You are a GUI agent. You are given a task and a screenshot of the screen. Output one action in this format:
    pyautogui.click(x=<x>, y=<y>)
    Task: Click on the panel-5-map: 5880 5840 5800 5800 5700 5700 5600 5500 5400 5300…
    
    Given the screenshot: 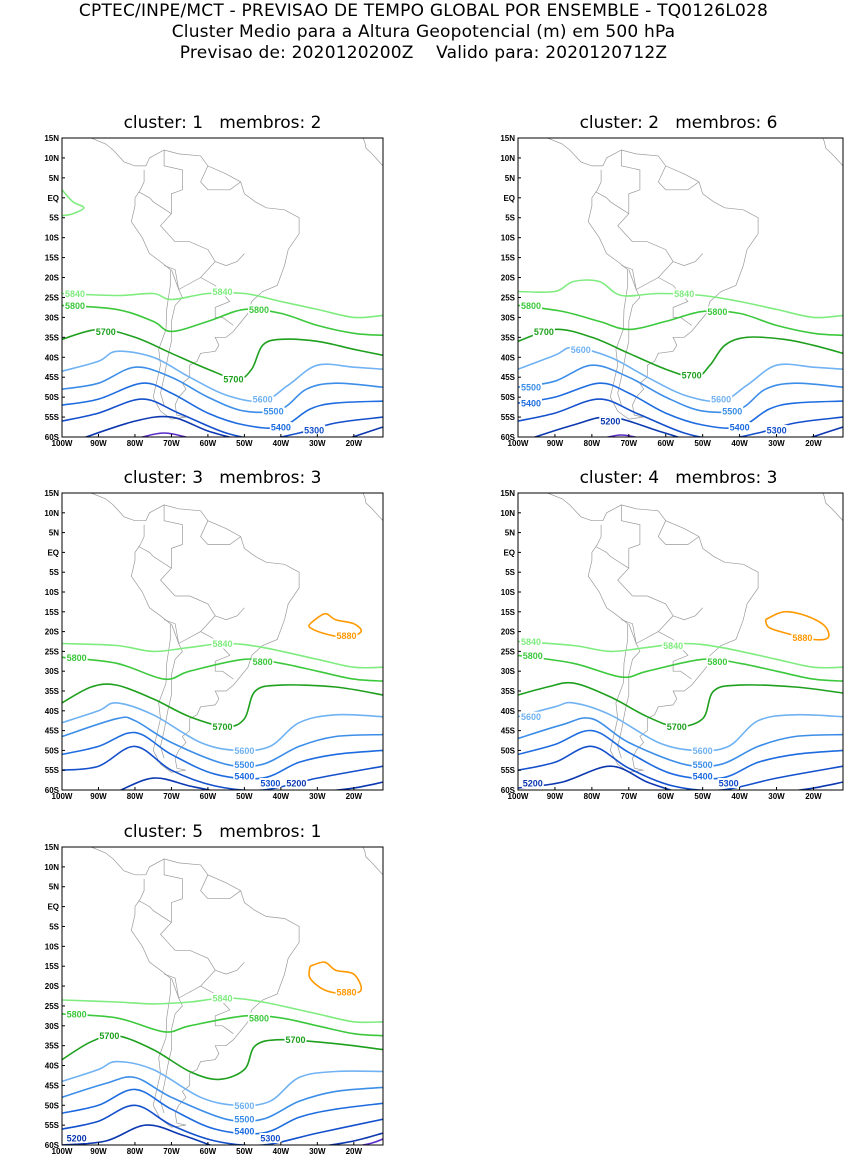 What is the action you would take?
    pyautogui.click(x=214, y=999)
    